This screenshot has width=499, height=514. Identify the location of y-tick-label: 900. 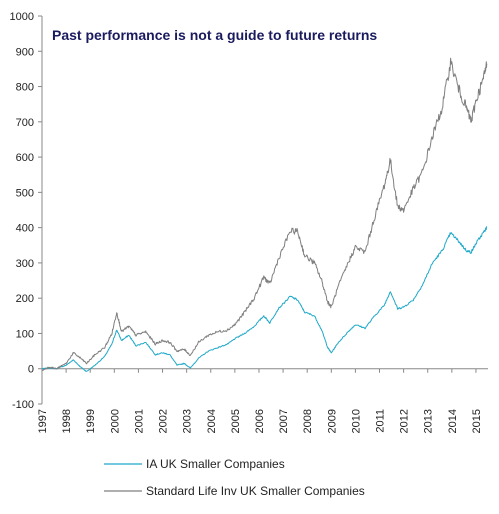
(25, 52).